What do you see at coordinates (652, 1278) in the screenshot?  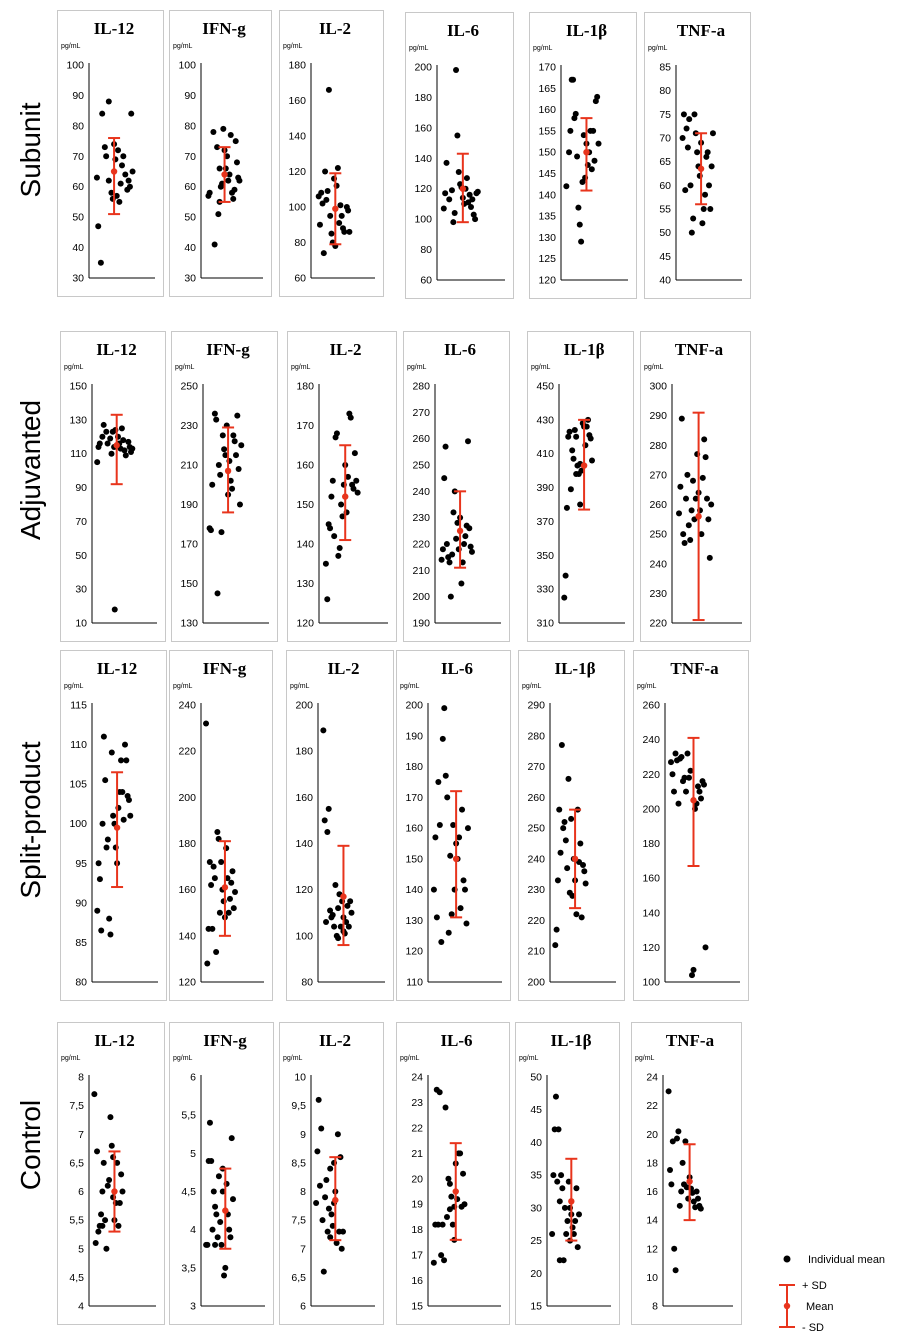 I see `y-tick-label: 10` at bounding box center [652, 1278].